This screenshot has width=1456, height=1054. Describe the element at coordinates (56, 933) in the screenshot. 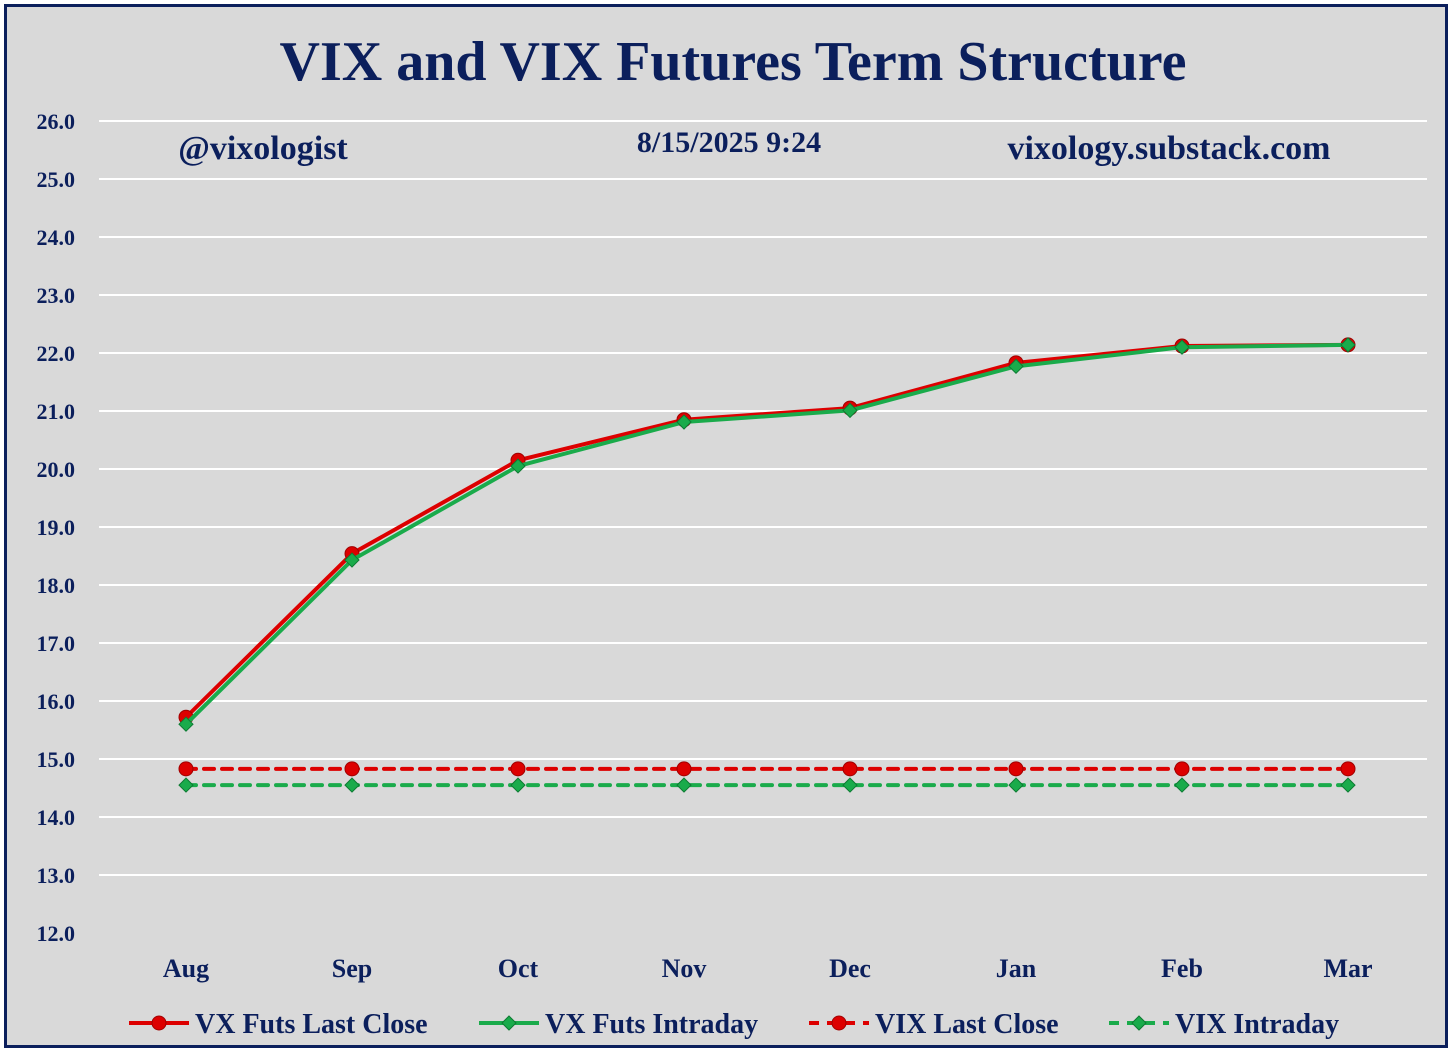

I see `y-tick-label: 12.0` at that location.